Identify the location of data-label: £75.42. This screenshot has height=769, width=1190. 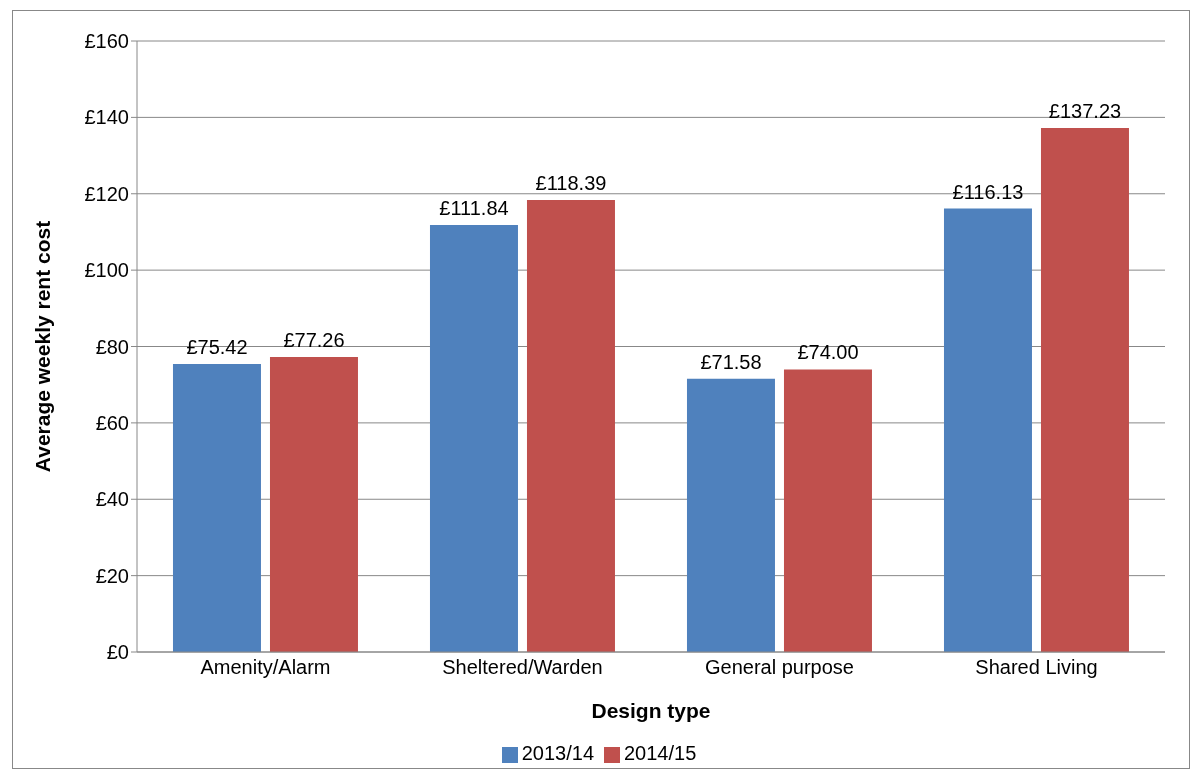
(217, 346).